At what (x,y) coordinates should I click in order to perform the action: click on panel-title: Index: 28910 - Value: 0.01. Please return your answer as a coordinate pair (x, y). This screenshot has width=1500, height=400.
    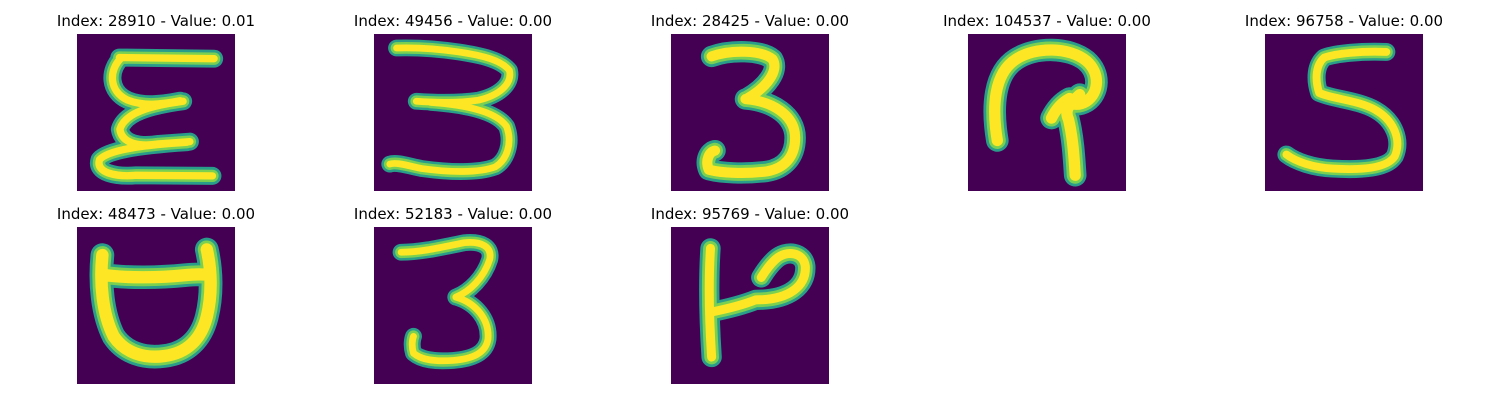
    Looking at the image, I should click on (156, 21).